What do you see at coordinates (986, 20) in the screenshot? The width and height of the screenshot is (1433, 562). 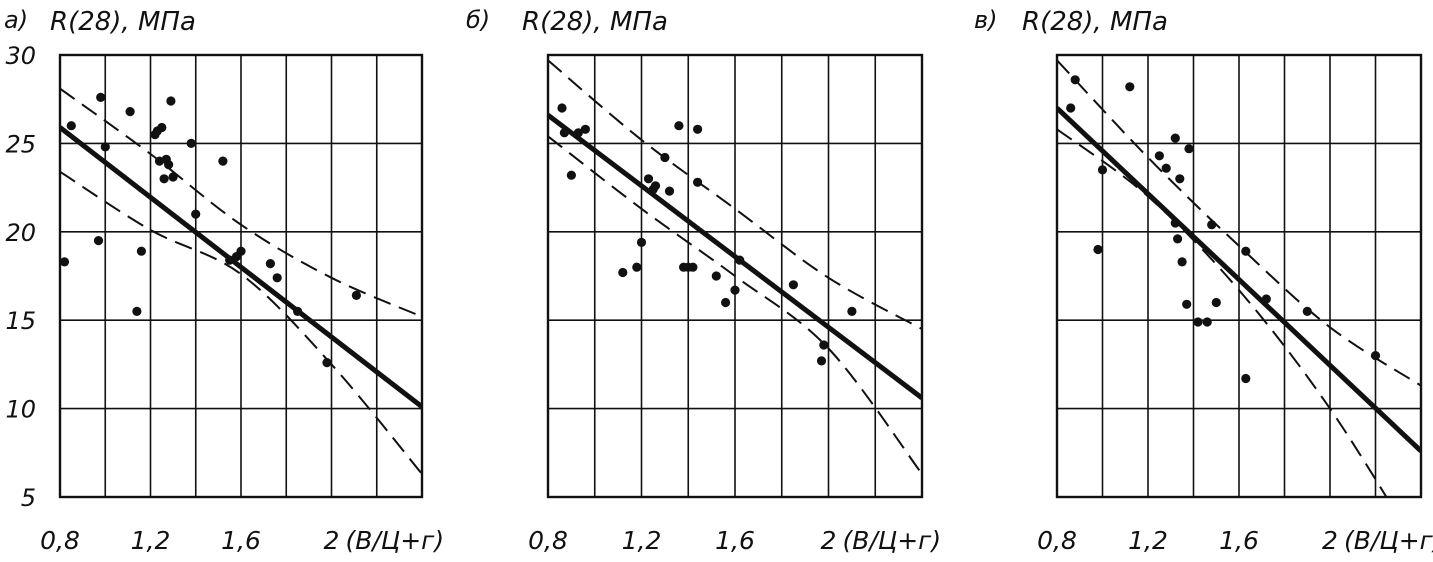 I see `panel-letter: в)` at bounding box center [986, 20].